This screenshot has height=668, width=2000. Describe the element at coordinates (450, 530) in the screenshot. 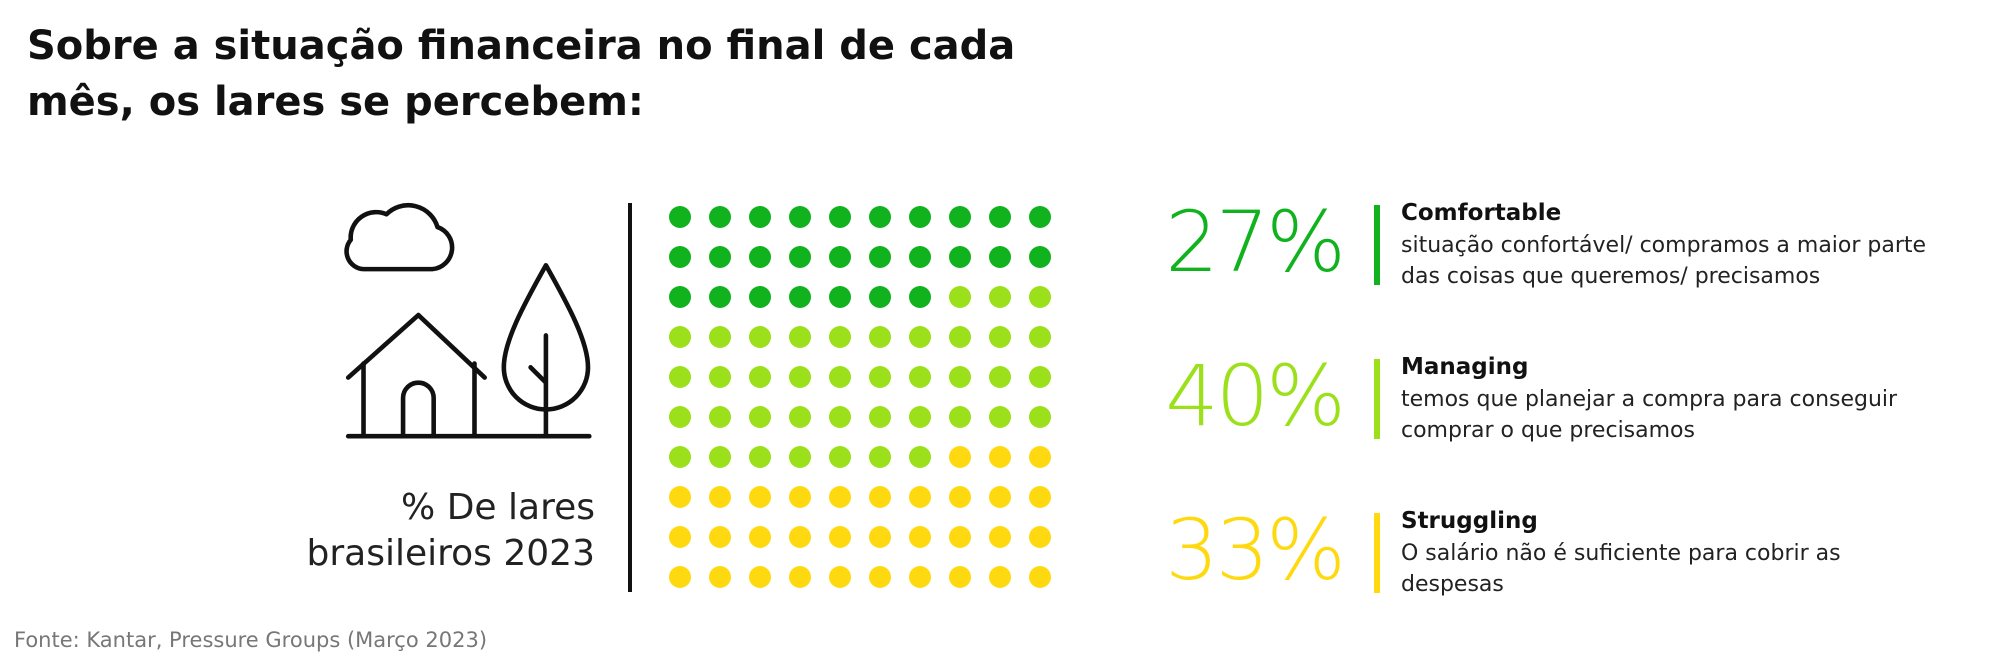

I see `subtitle: % De lares brasileiros 2023` at that location.